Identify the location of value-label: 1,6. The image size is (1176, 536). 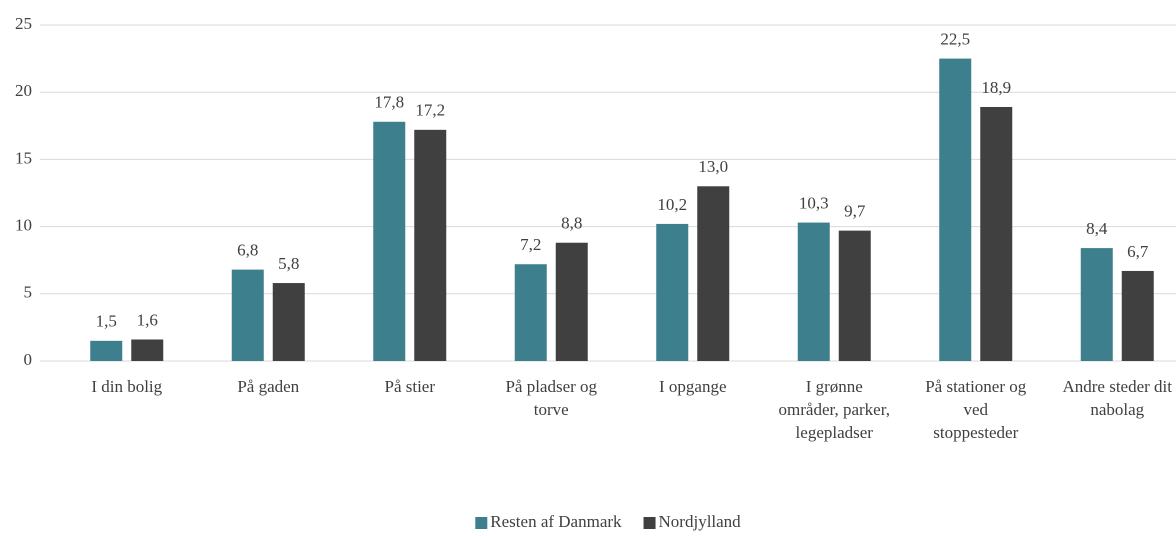
(147, 319).